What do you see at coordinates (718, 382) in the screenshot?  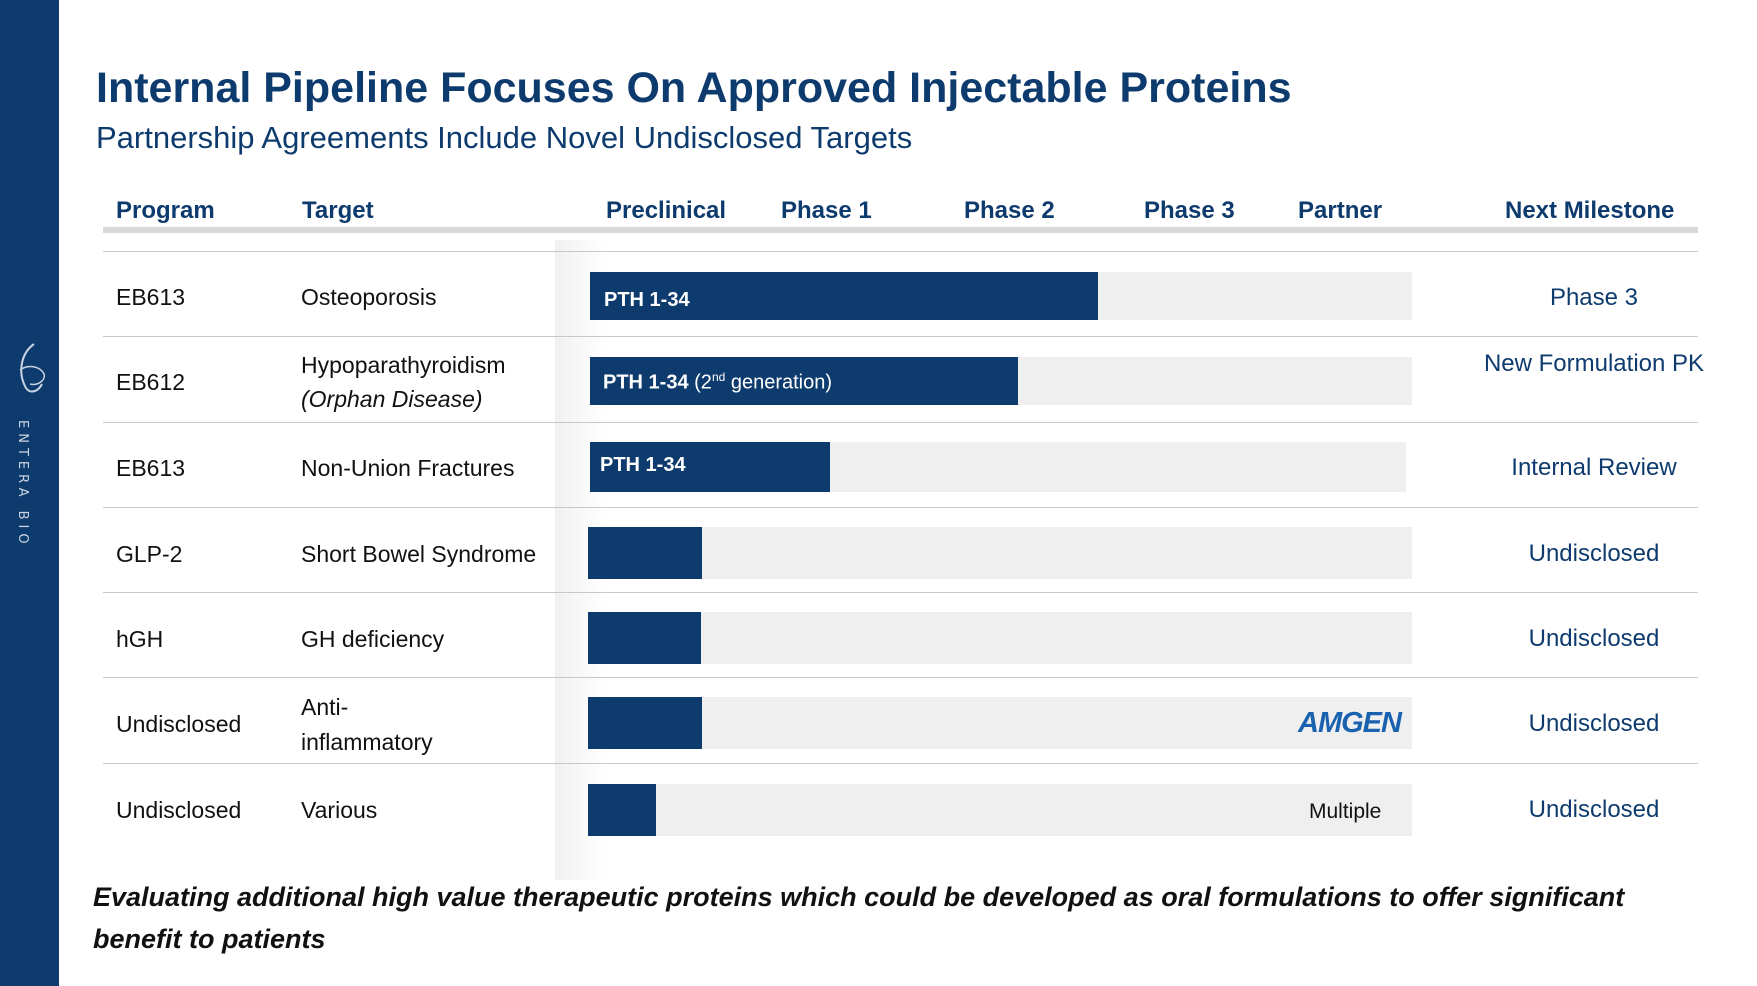 I see `bar-label: PTH 1-34 (2nd generation)` at bounding box center [718, 382].